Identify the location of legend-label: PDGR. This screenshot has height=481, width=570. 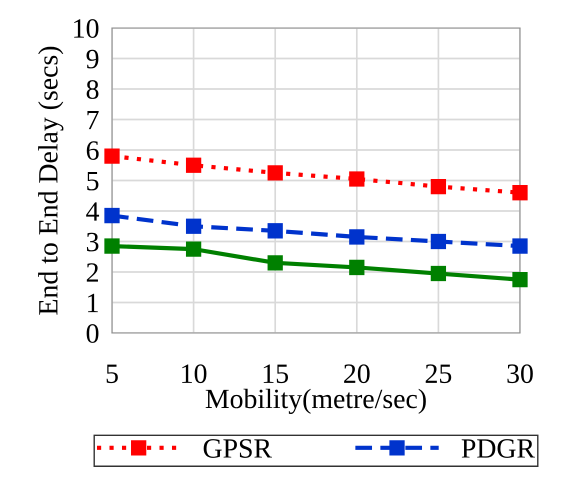
(498, 448).